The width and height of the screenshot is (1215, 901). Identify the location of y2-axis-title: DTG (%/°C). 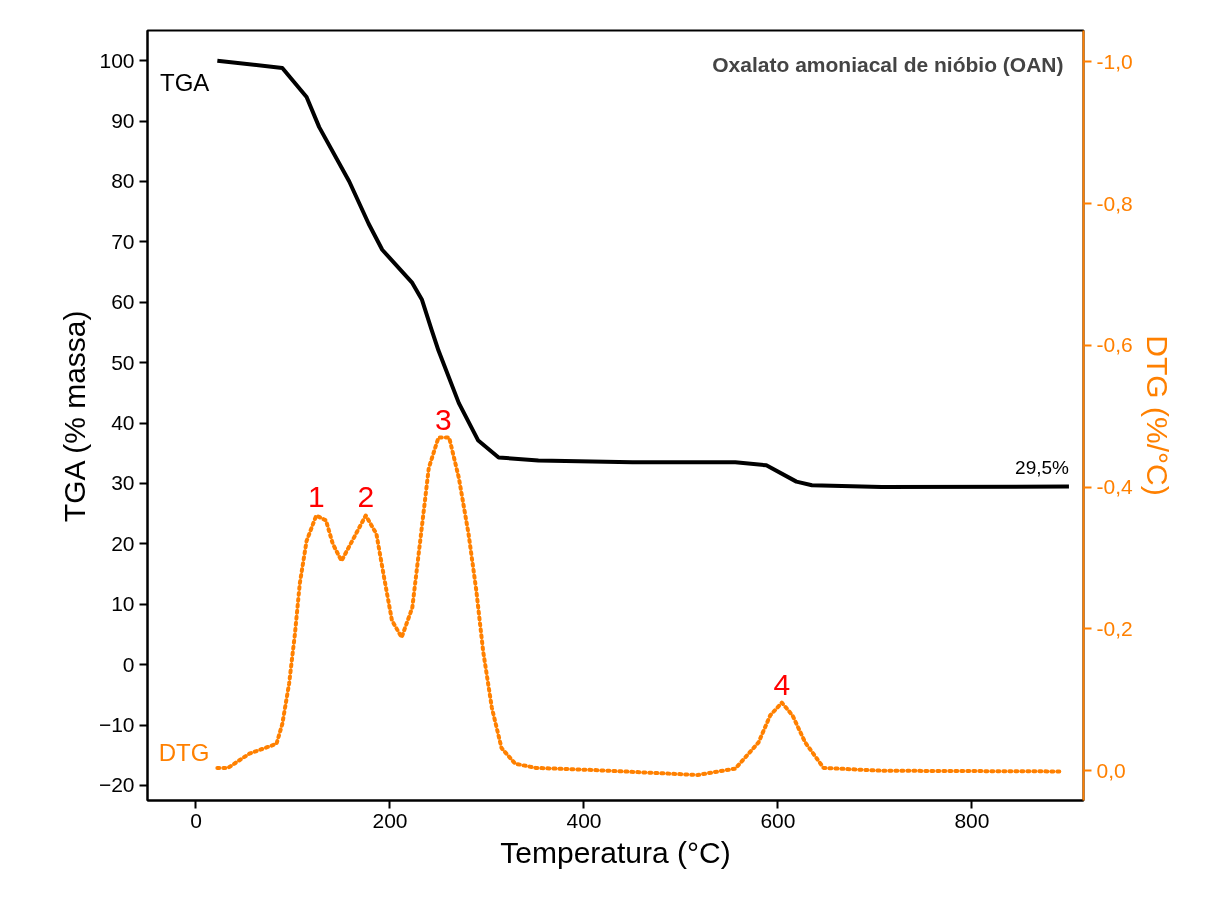
(1157, 415).